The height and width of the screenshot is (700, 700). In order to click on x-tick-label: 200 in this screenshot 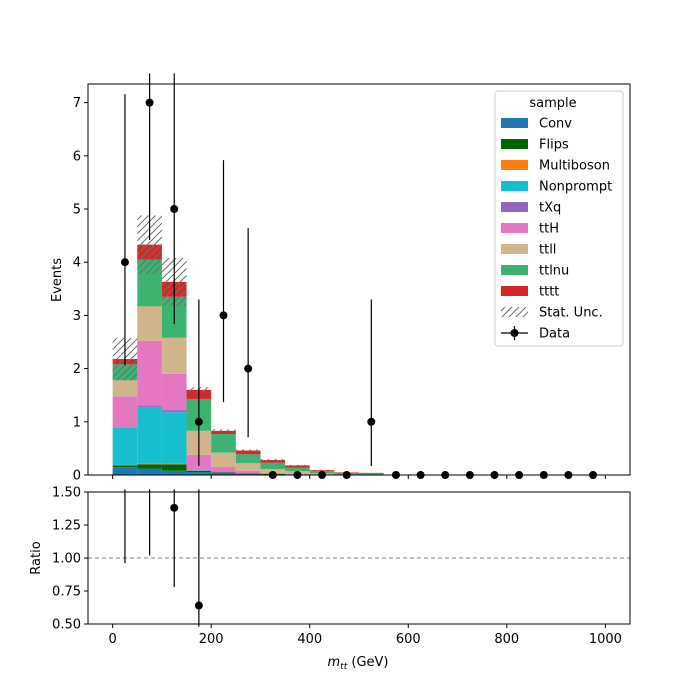, I will do `click(211, 639)`.